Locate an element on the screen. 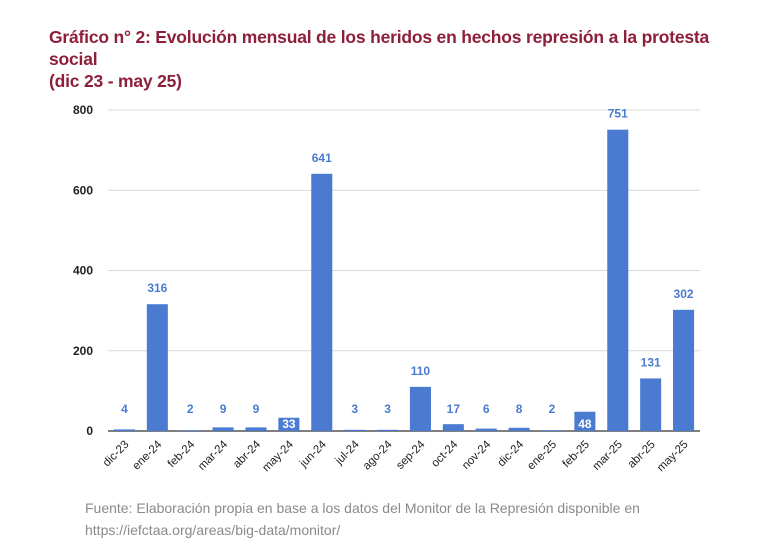  x-tick-label: ene-24 is located at coordinates (148, 455).